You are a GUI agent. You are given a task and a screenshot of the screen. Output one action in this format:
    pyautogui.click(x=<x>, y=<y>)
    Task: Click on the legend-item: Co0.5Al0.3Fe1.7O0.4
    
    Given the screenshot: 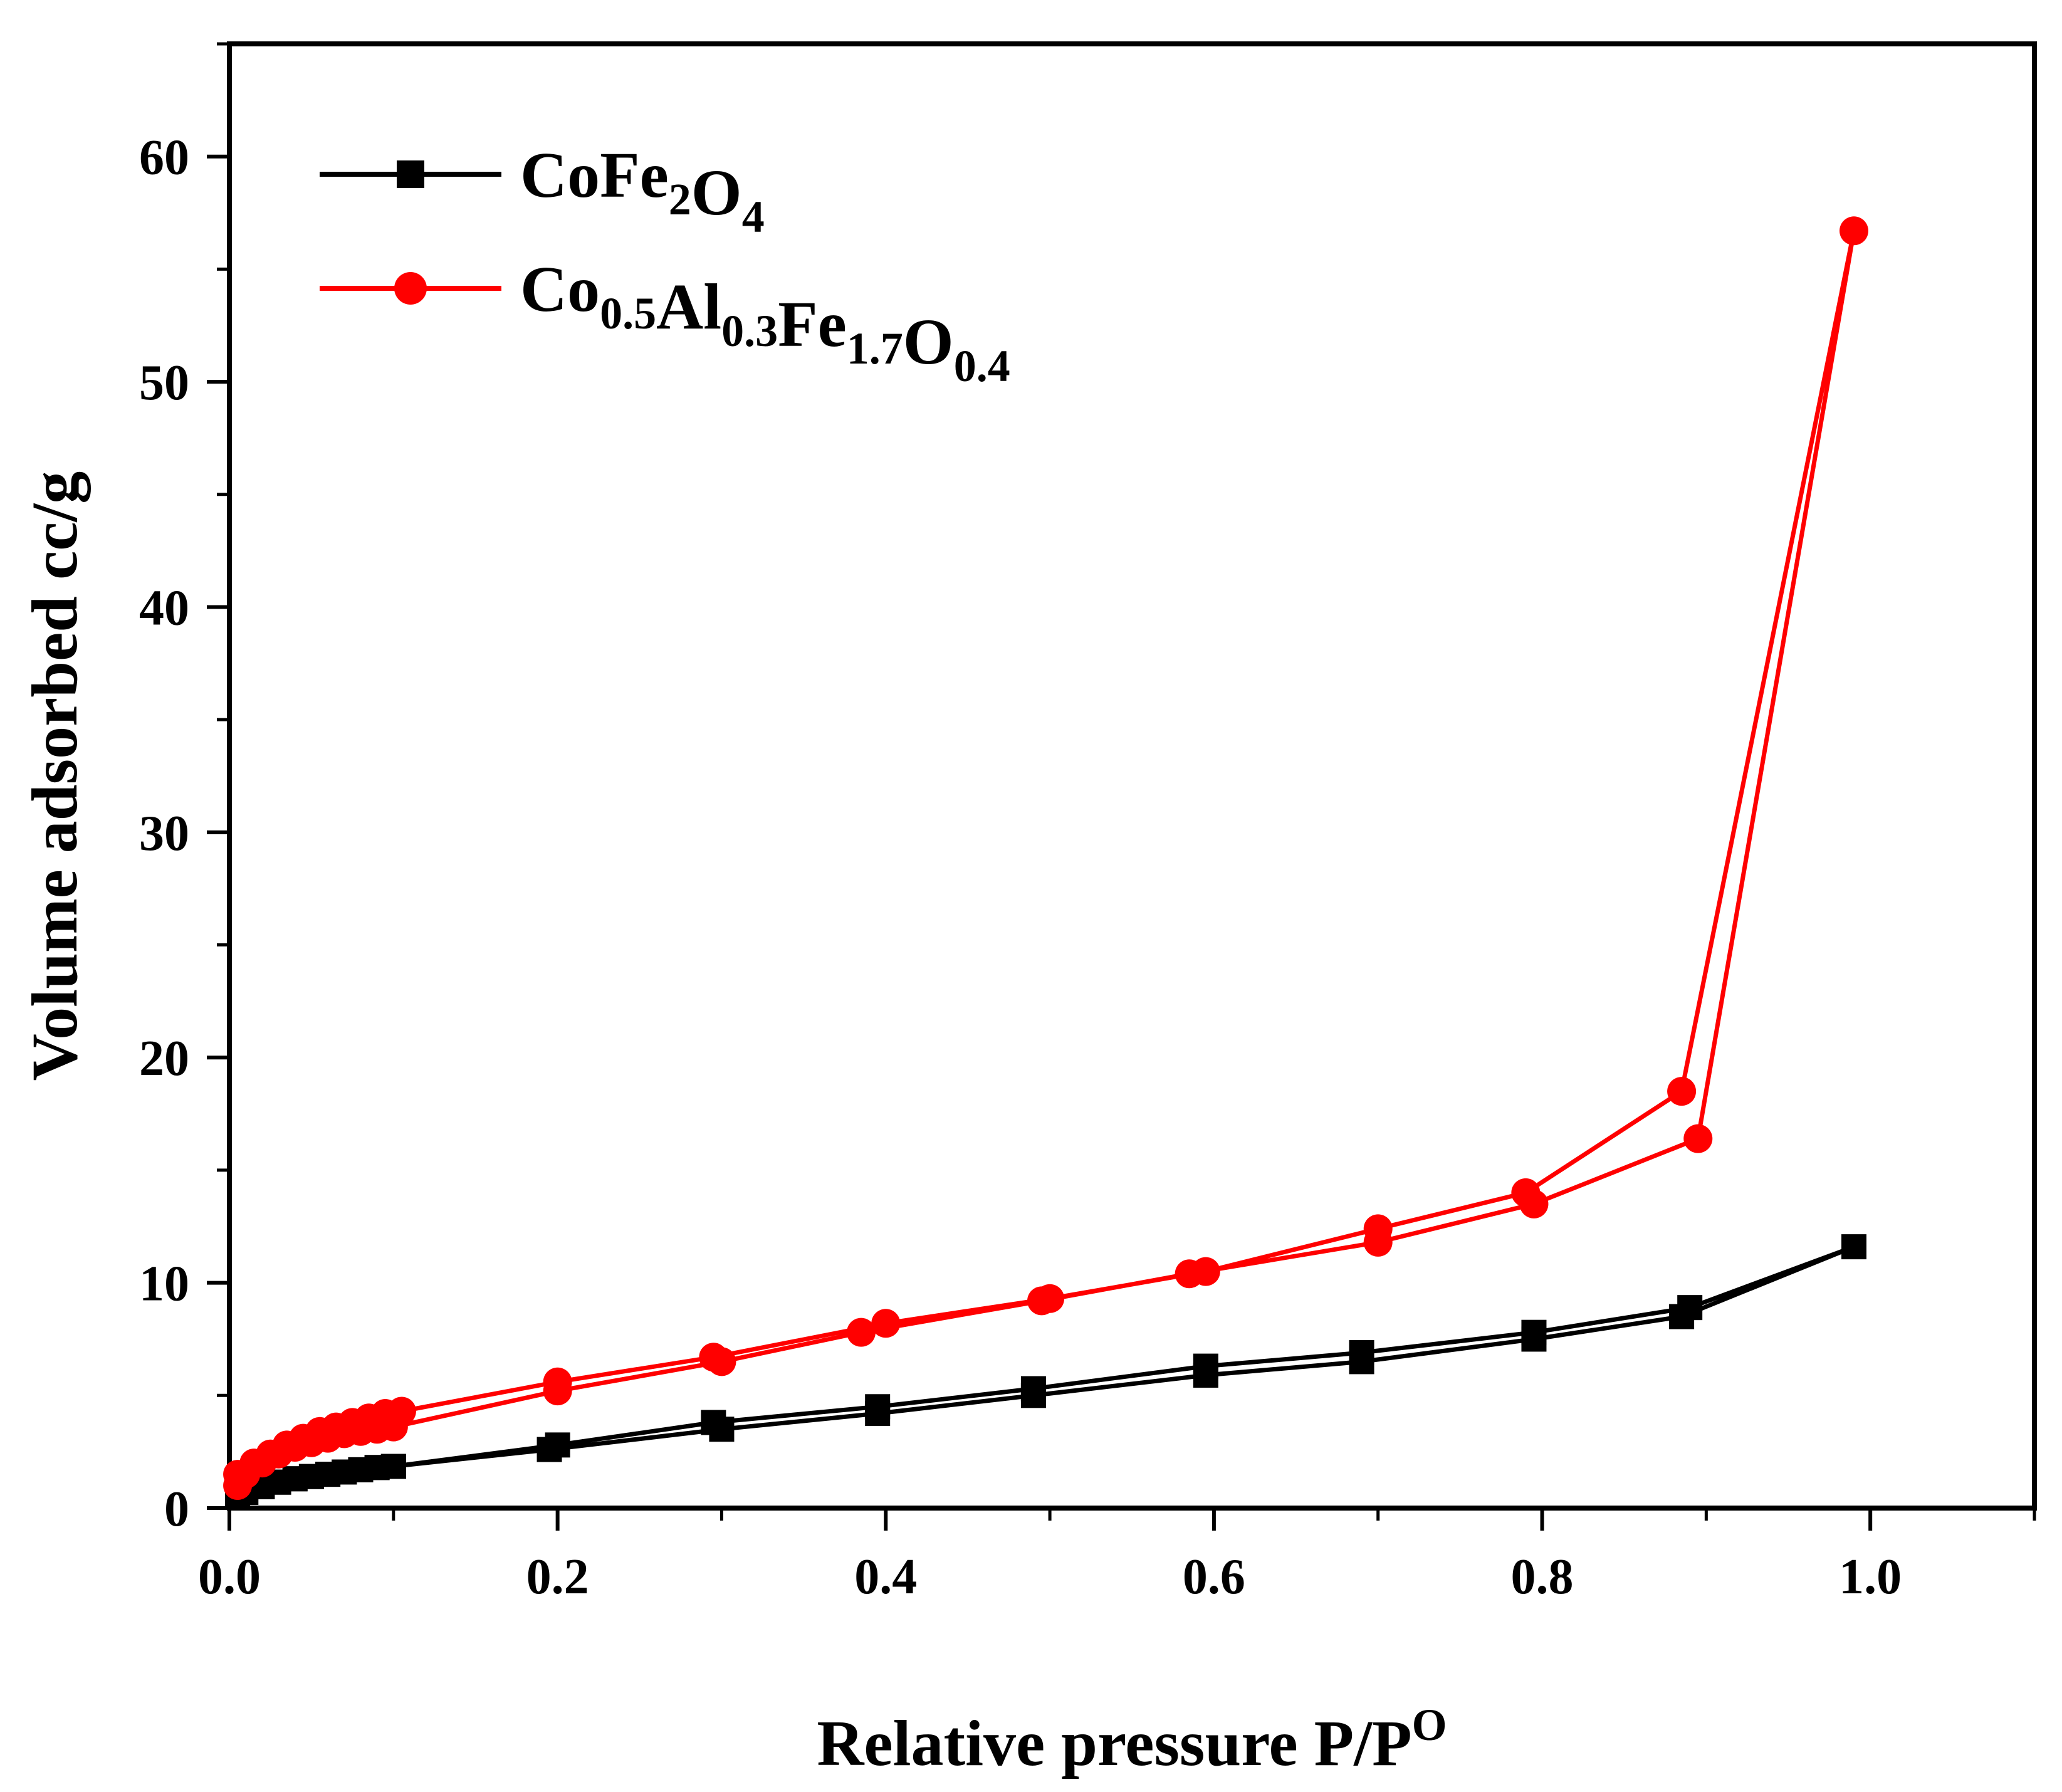 What is the action you would take?
    pyautogui.click(x=665, y=322)
    